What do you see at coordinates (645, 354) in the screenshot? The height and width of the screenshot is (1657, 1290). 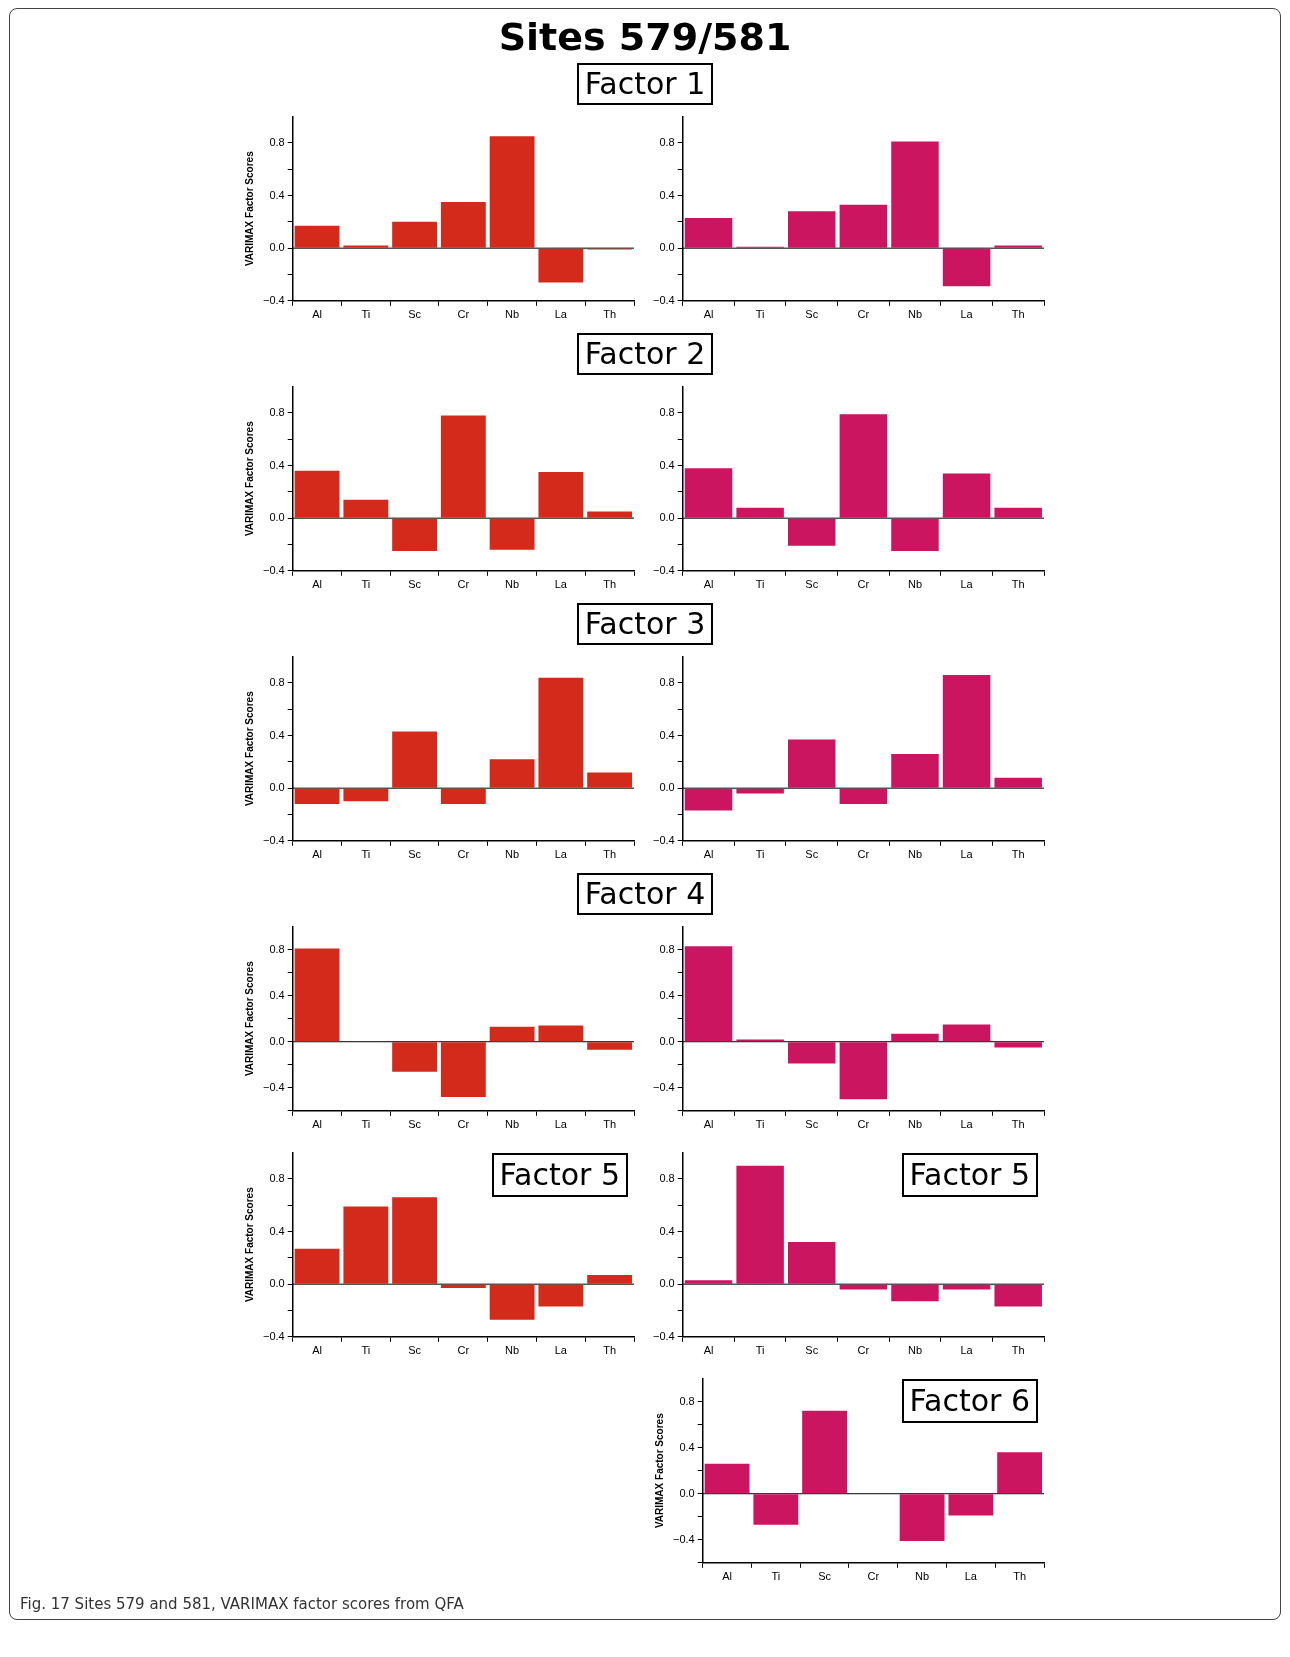 I see `text: Factor 2` at bounding box center [645, 354].